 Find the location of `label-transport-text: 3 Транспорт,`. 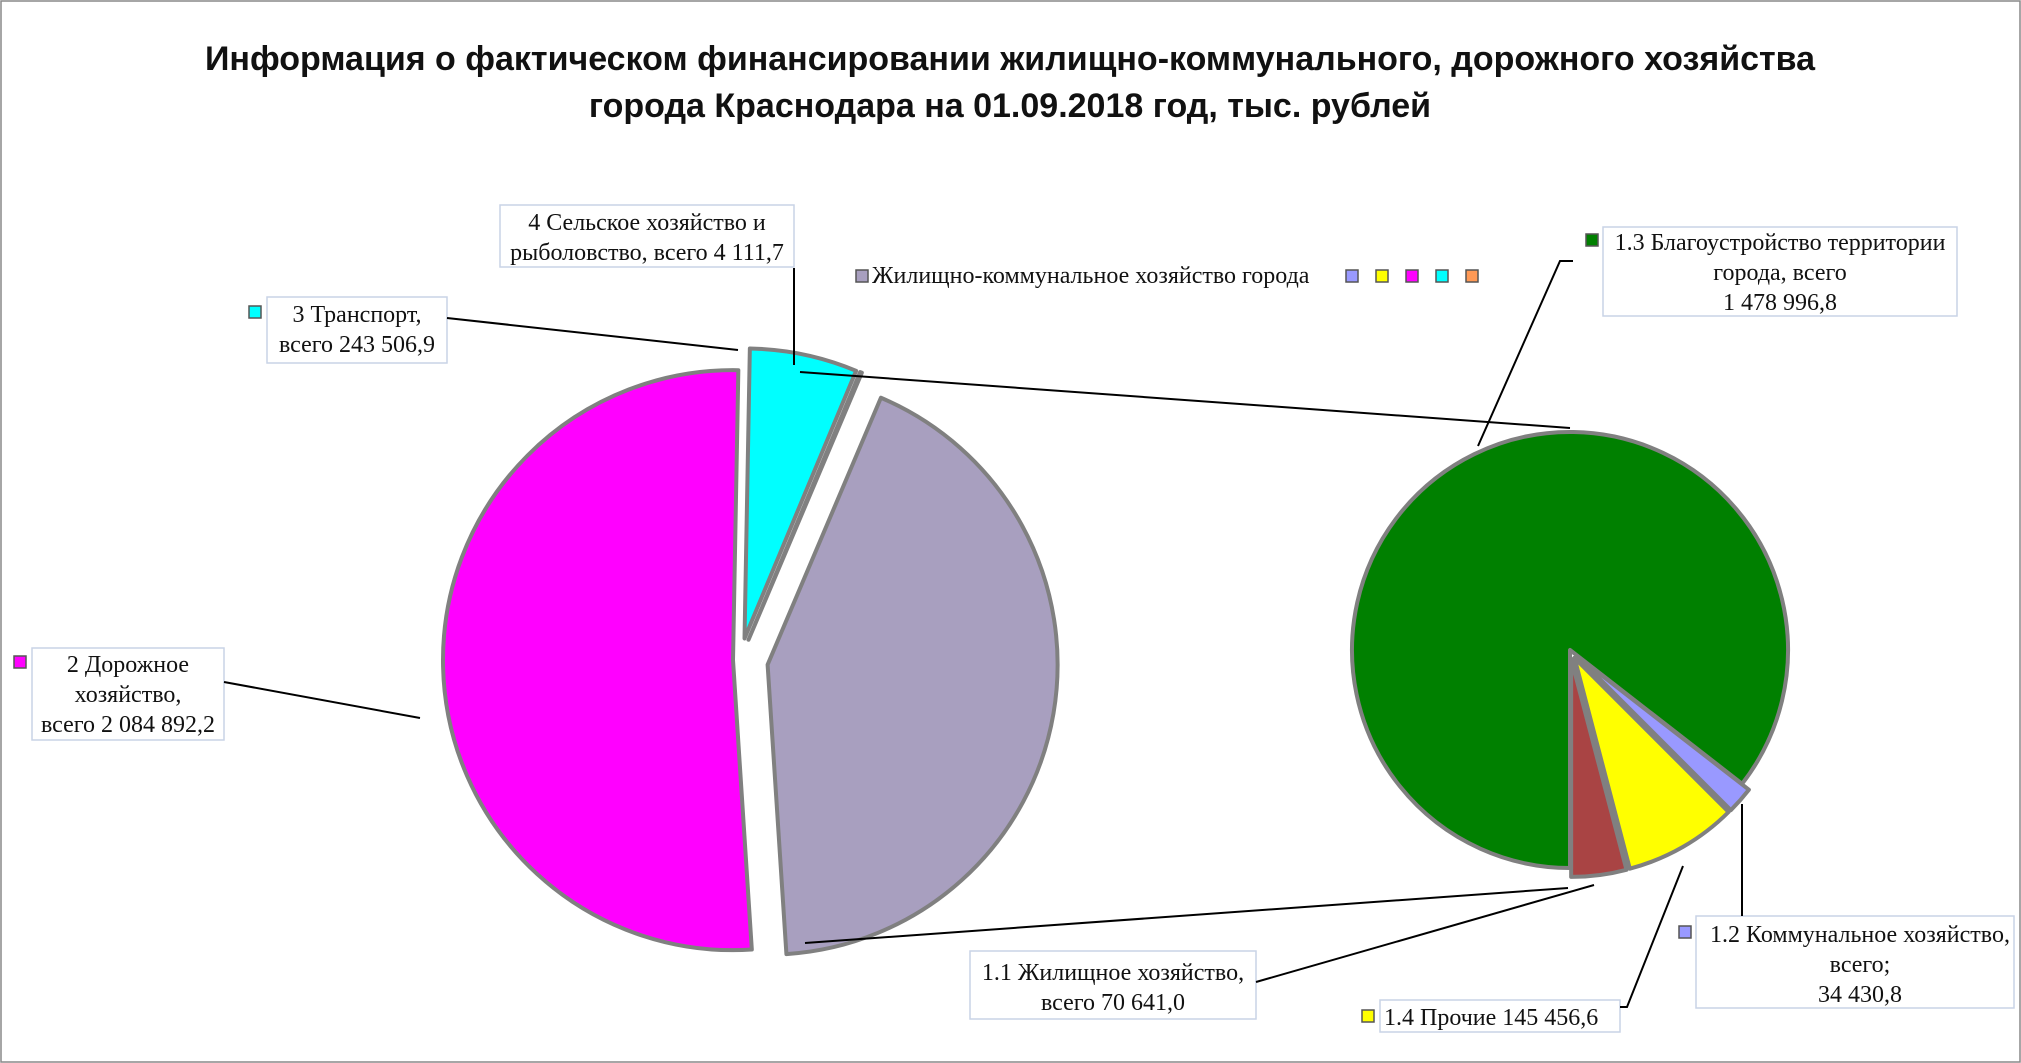

label-transport-text: 3 Транспорт, is located at coordinates (356, 315).